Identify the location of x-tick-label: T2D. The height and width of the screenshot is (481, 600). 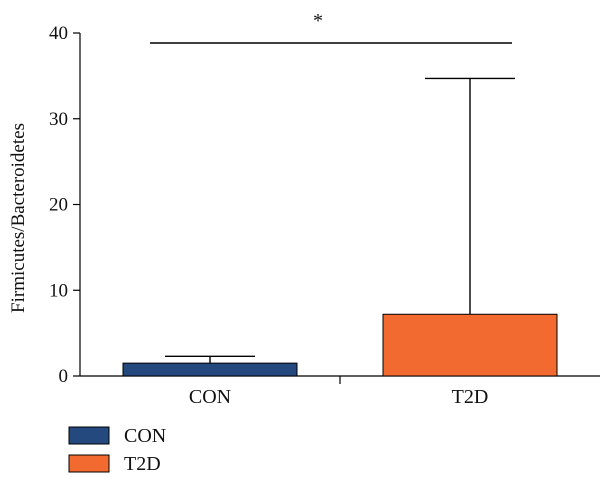
(470, 397).